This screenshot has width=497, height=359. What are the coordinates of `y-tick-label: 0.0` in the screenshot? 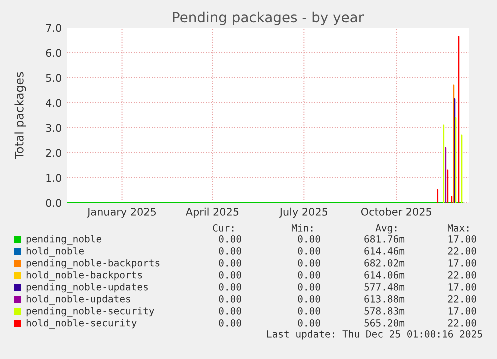 It's located at (54, 203).